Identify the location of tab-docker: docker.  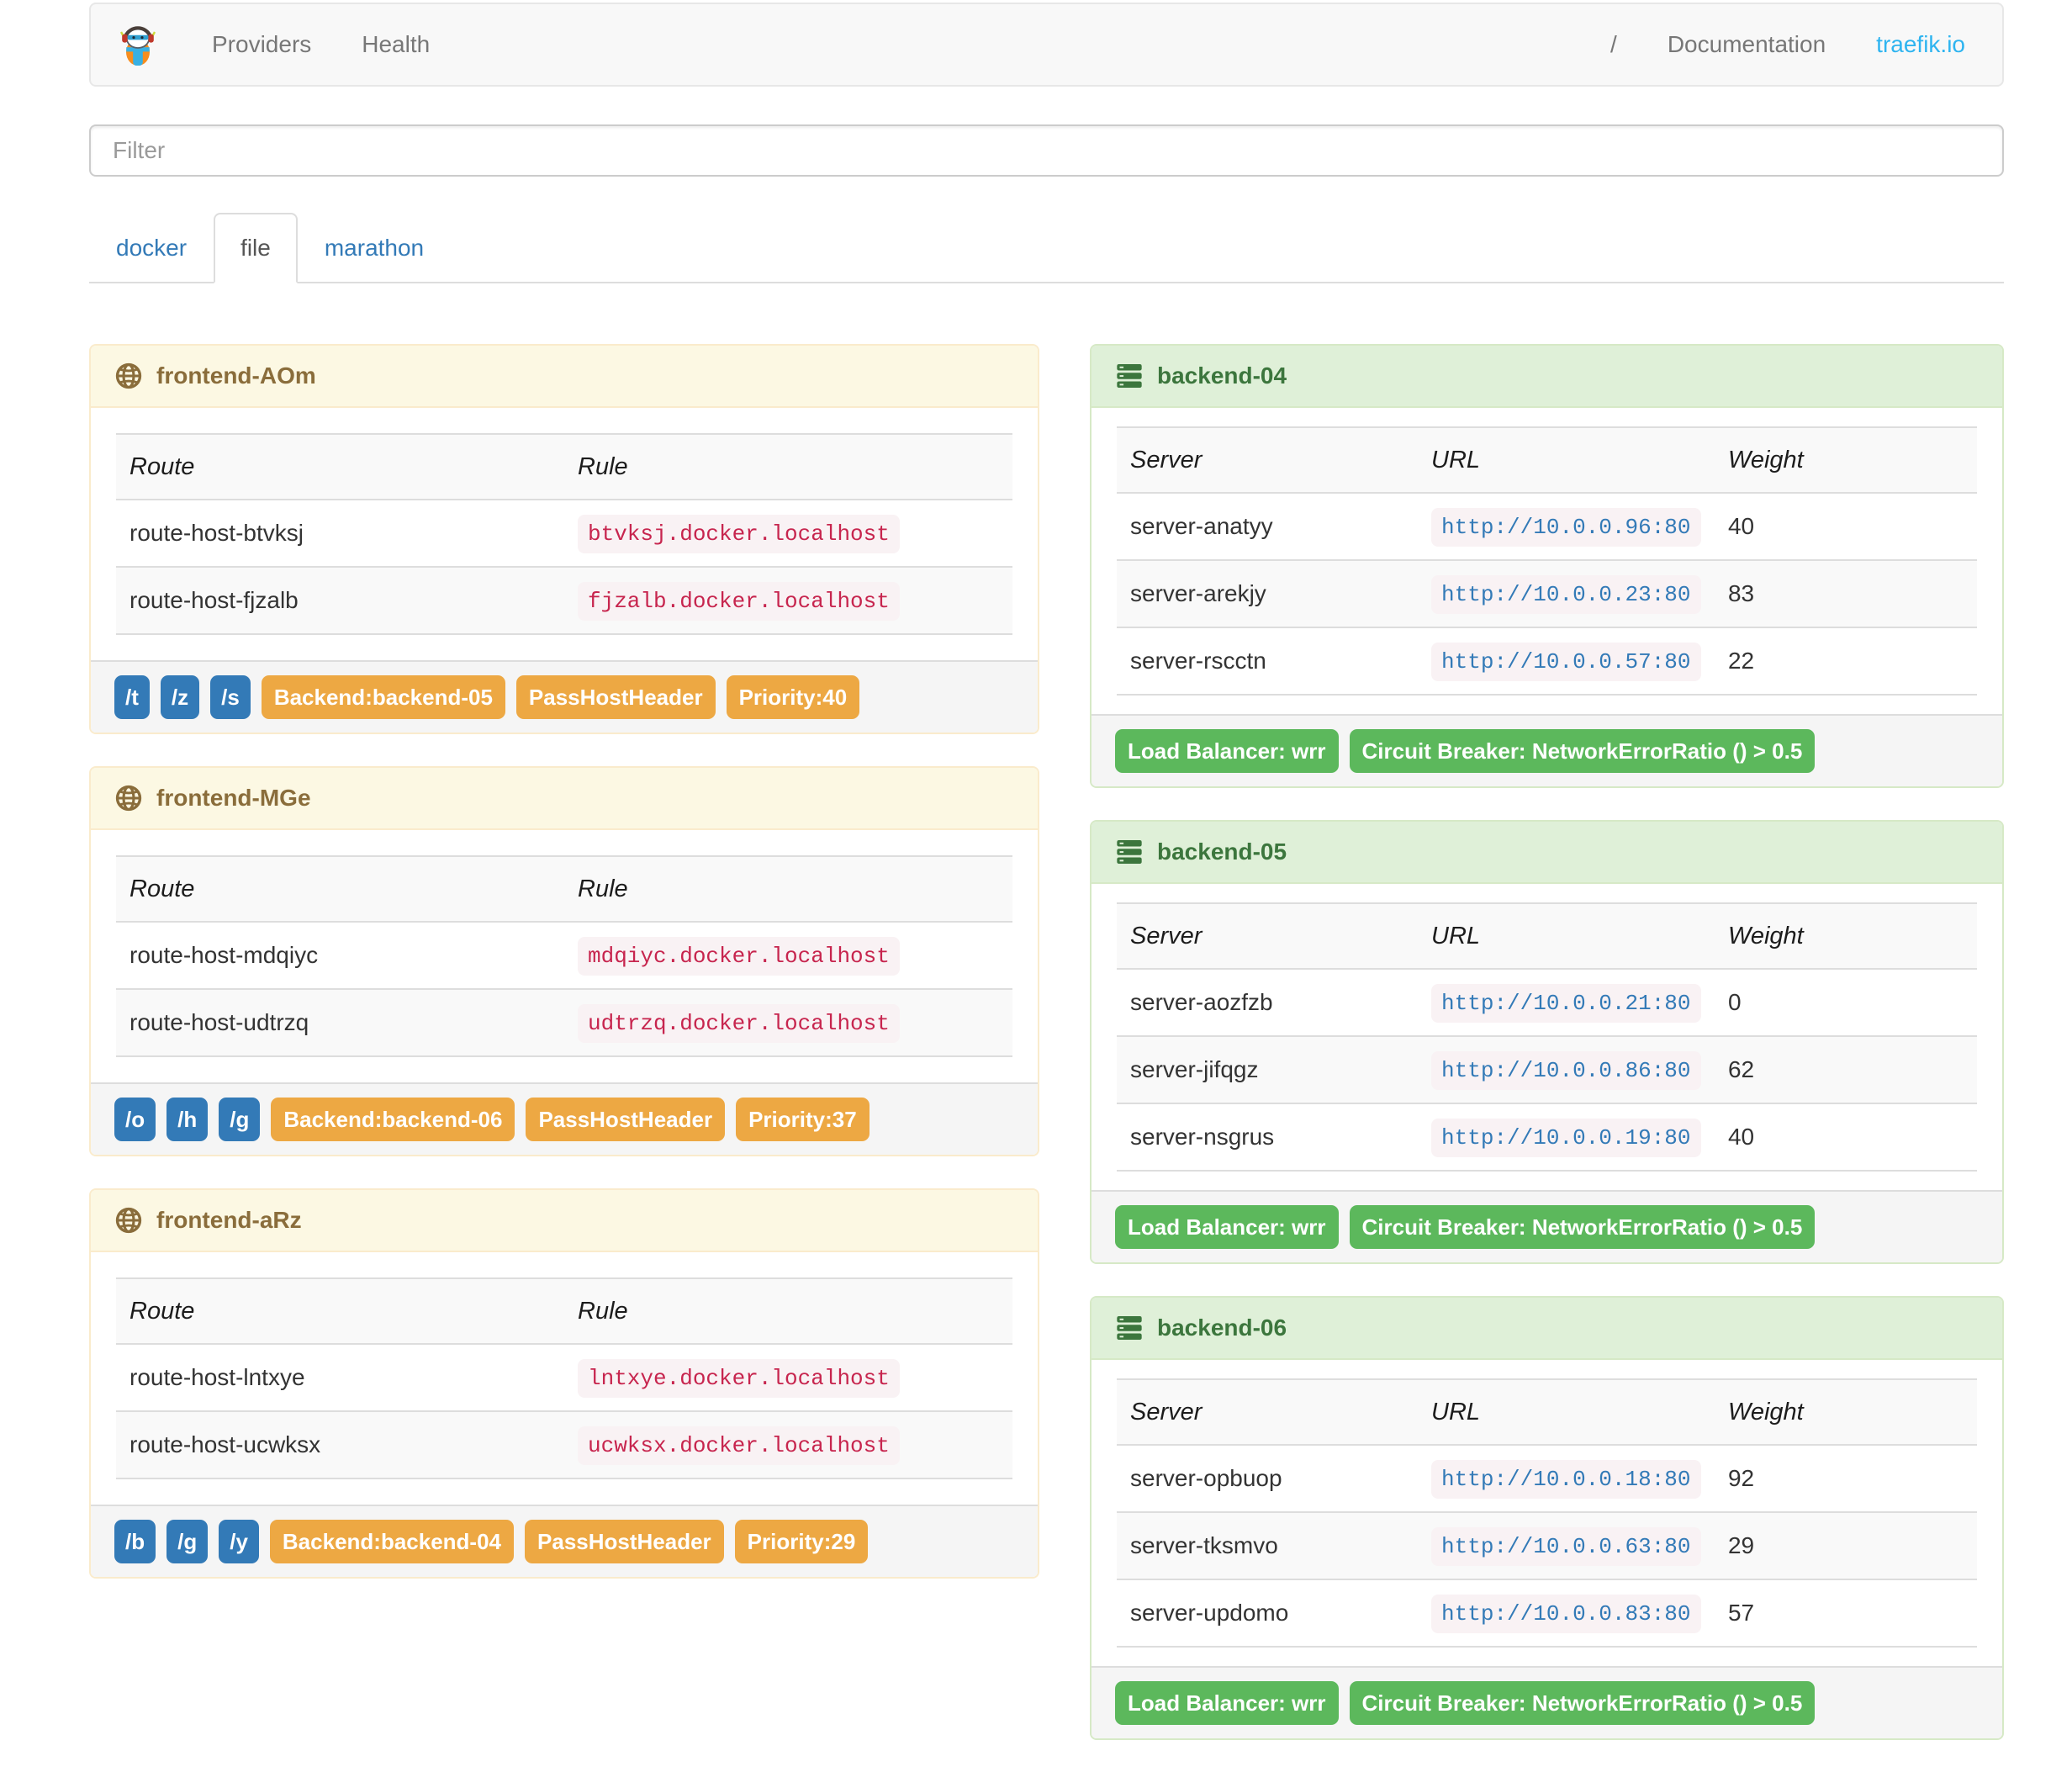
(152, 248).